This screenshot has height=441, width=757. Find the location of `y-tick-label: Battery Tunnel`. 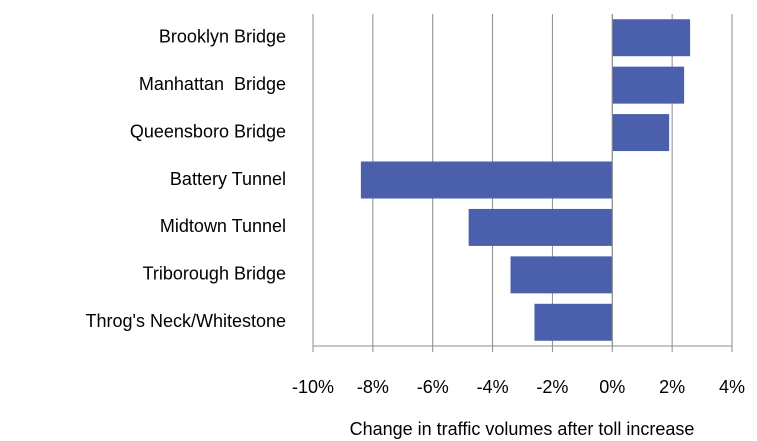

y-tick-label: Battery Tunnel is located at coordinates (228, 179).